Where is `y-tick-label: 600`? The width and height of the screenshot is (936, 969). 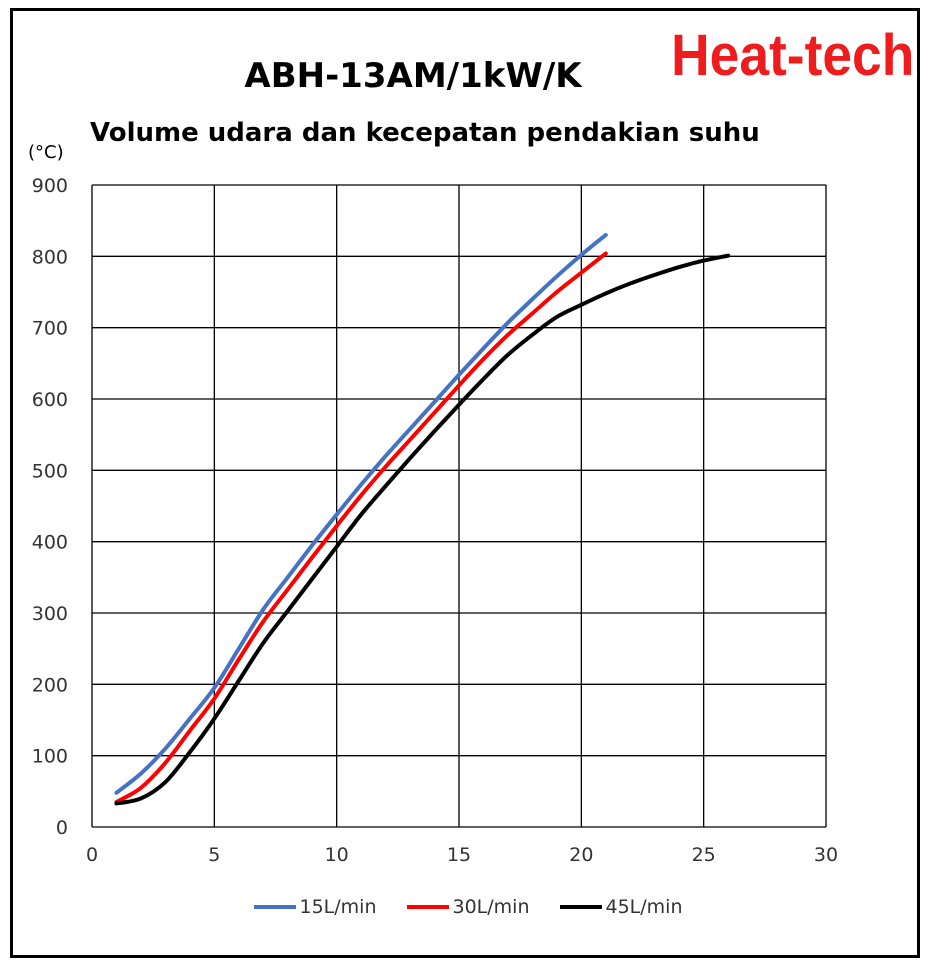 y-tick-label: 600 is located at coordinates (50, 400).